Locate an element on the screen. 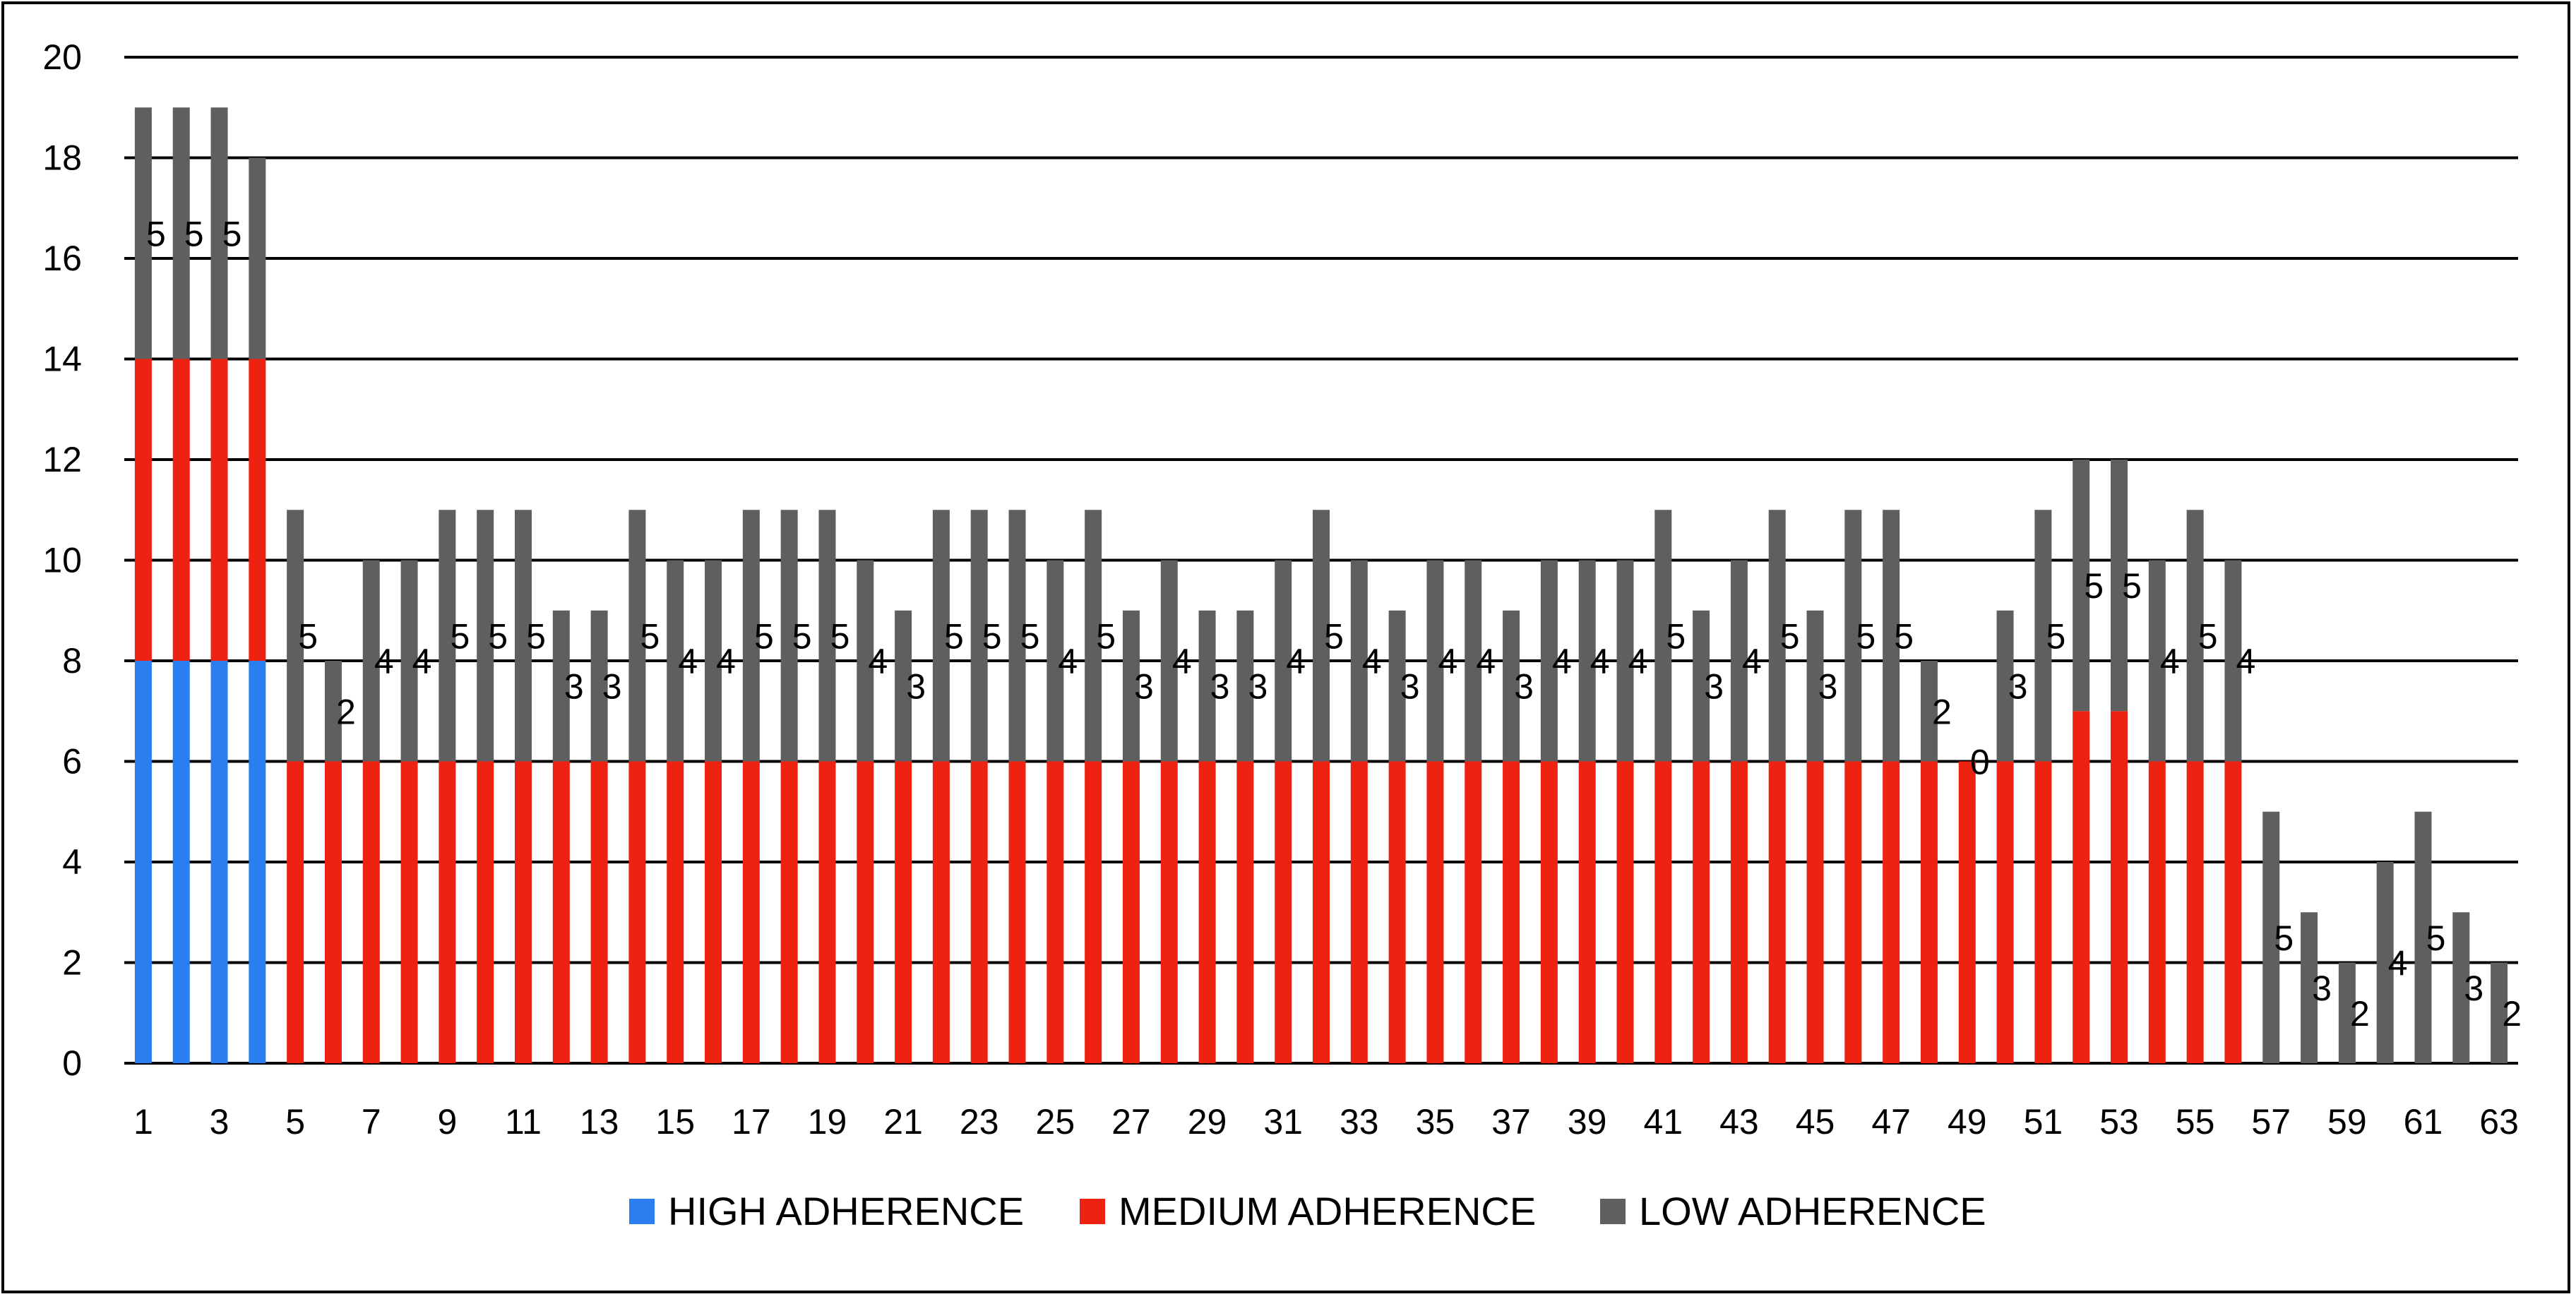  x-tick-label: 57 is located at coordinates (2271, 1122).